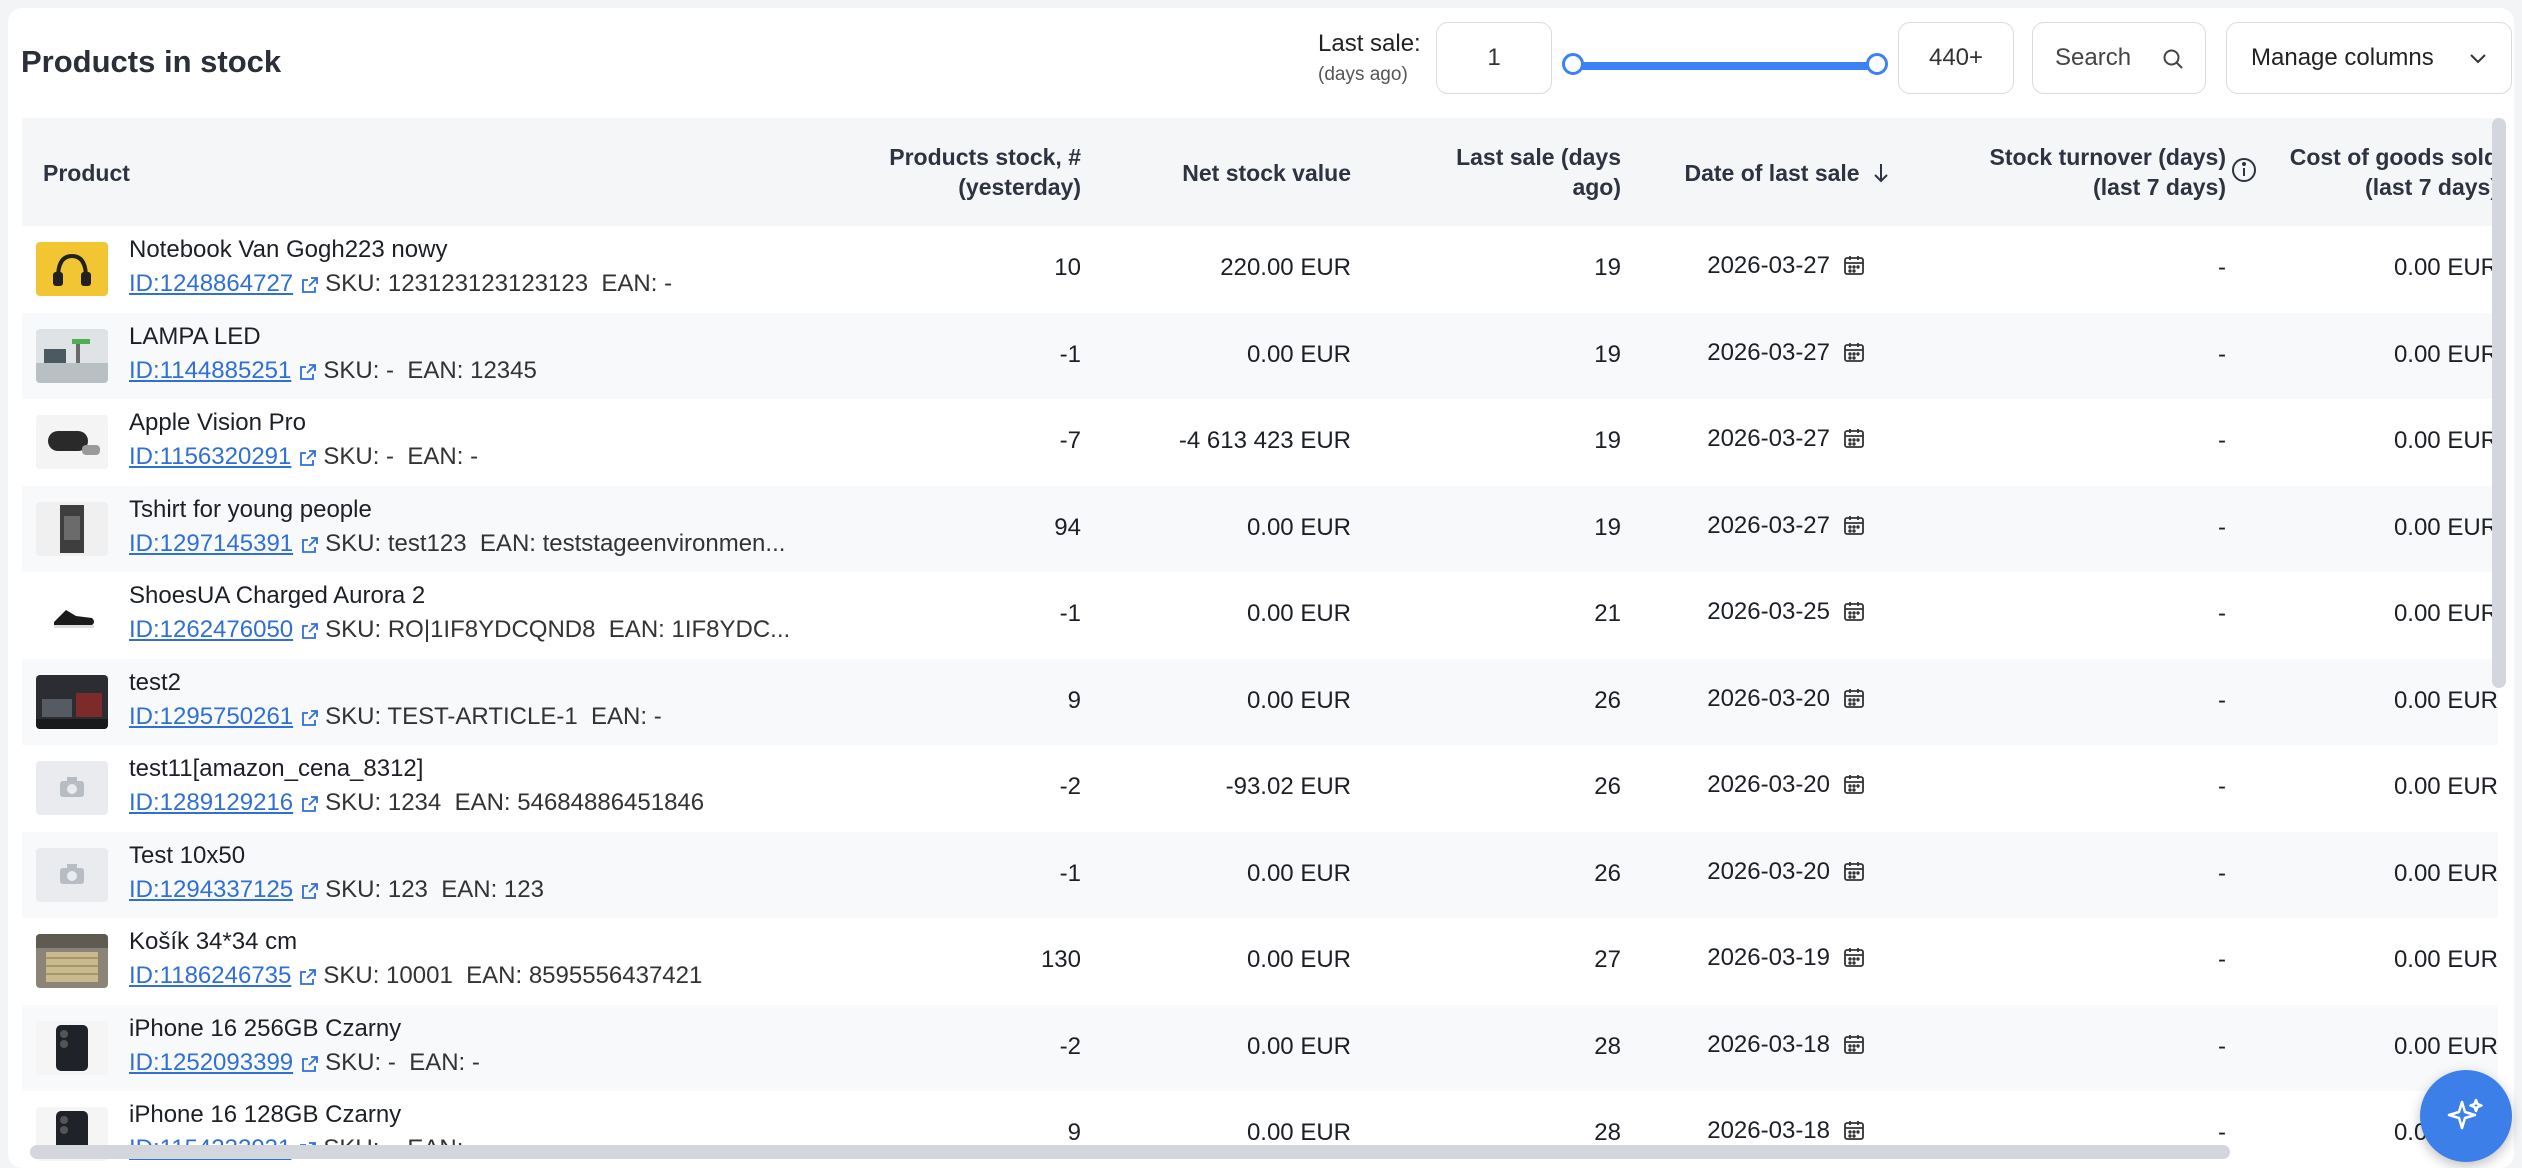 The width and height of the screenshot is (2522, 1168). What do you see at coordinates (1768, 957) in the screenshot?
I see `date-text: 2026-03-19` at bounding box center [1768, 957].